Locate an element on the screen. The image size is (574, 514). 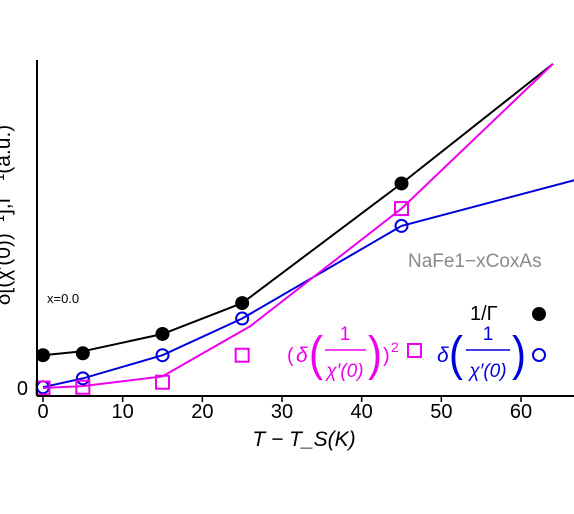
legend-squared-open-inner: ( is located at coordinates (316, 353).